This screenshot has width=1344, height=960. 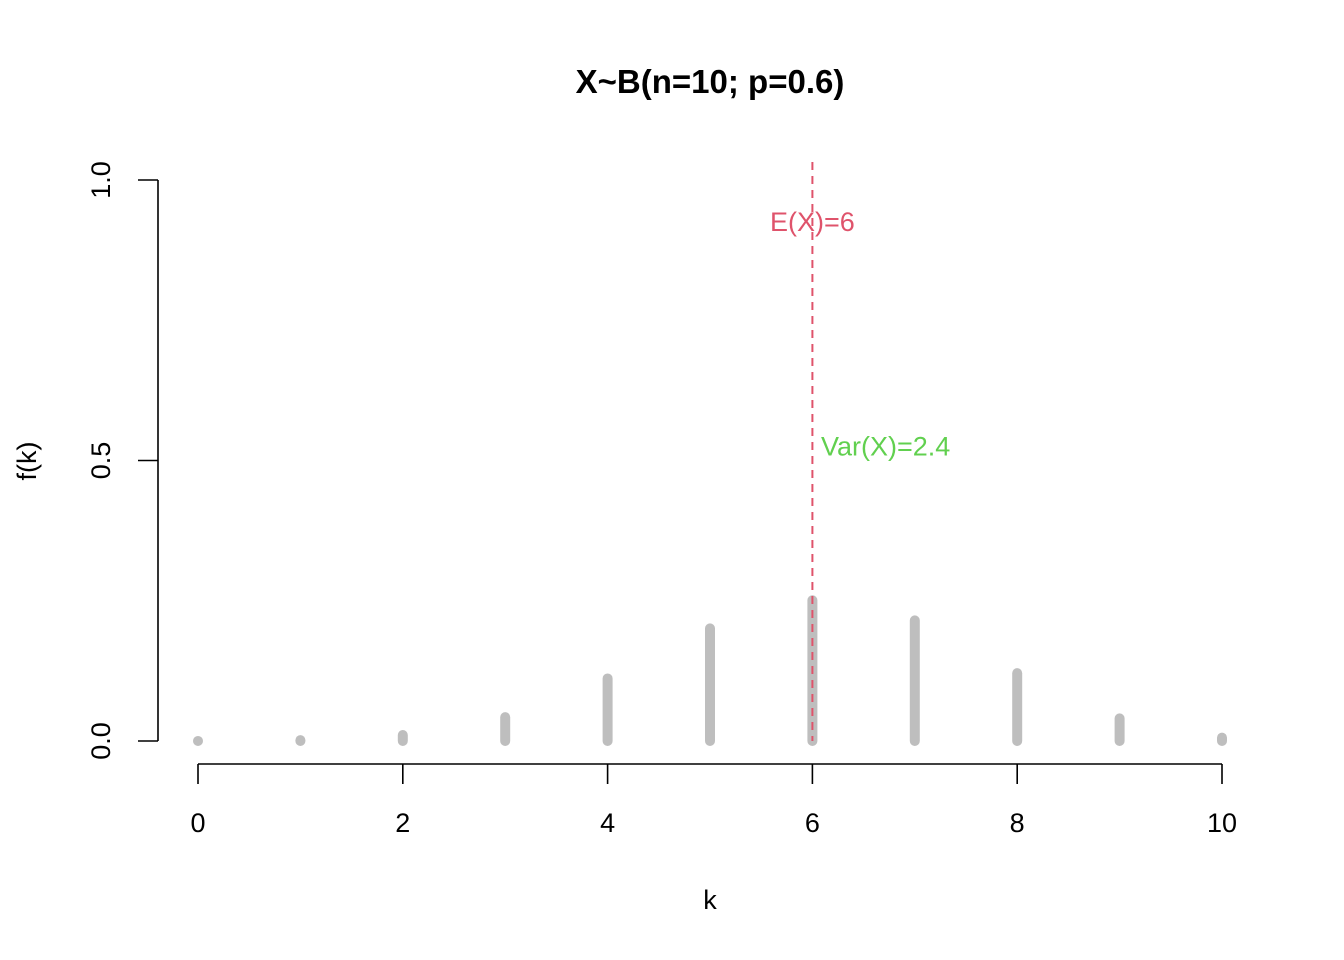 I want to click on bars-group, so click(x=710, y=670).